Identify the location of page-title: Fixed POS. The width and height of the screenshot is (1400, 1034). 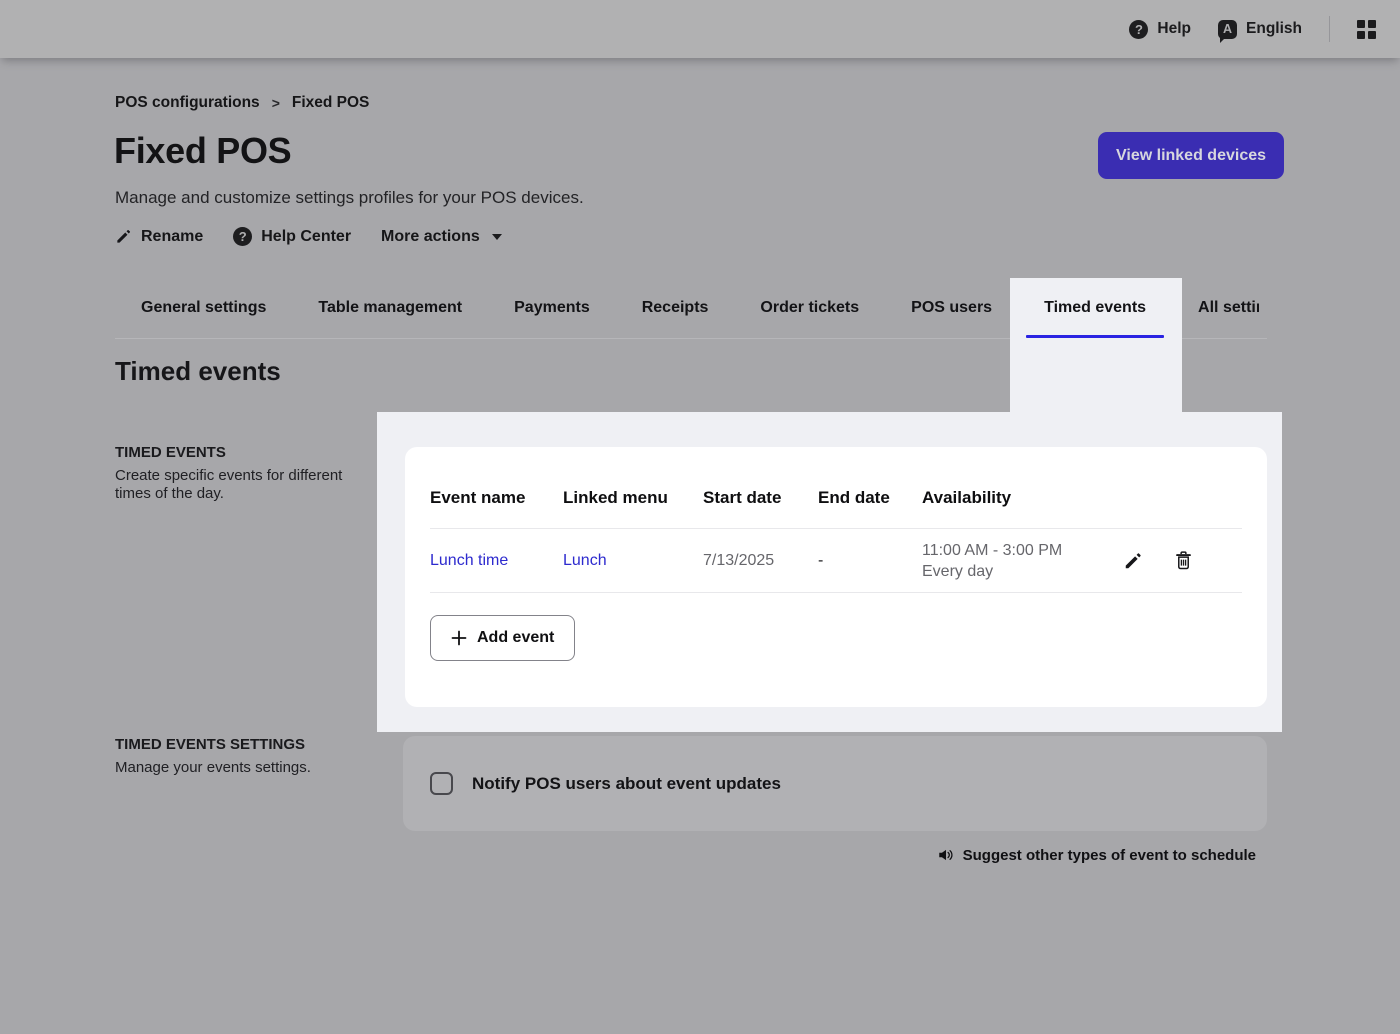
(203, 150).